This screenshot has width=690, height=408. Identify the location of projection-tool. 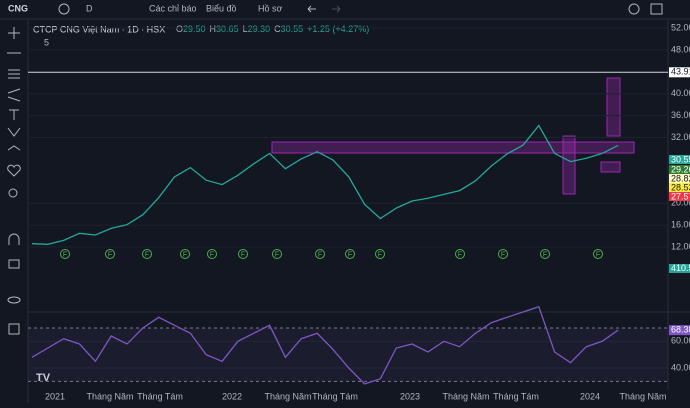
(14, 132).